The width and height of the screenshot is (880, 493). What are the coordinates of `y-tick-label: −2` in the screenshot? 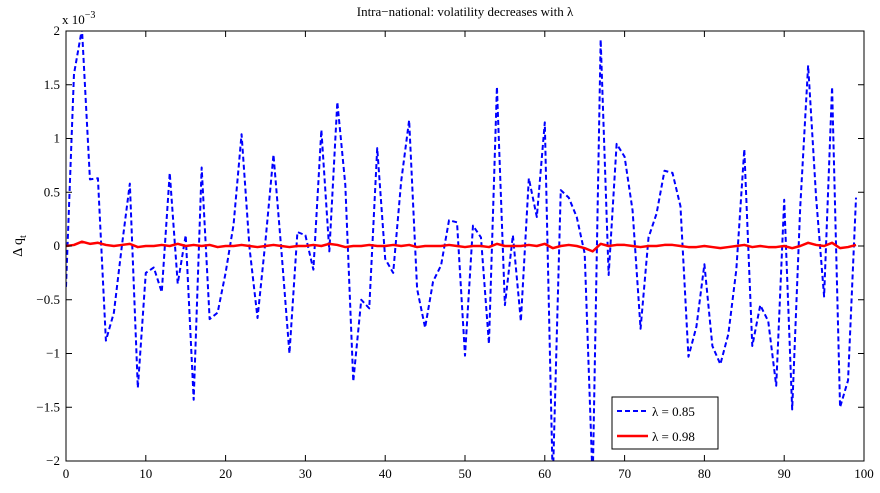 It's located at (53, 460).